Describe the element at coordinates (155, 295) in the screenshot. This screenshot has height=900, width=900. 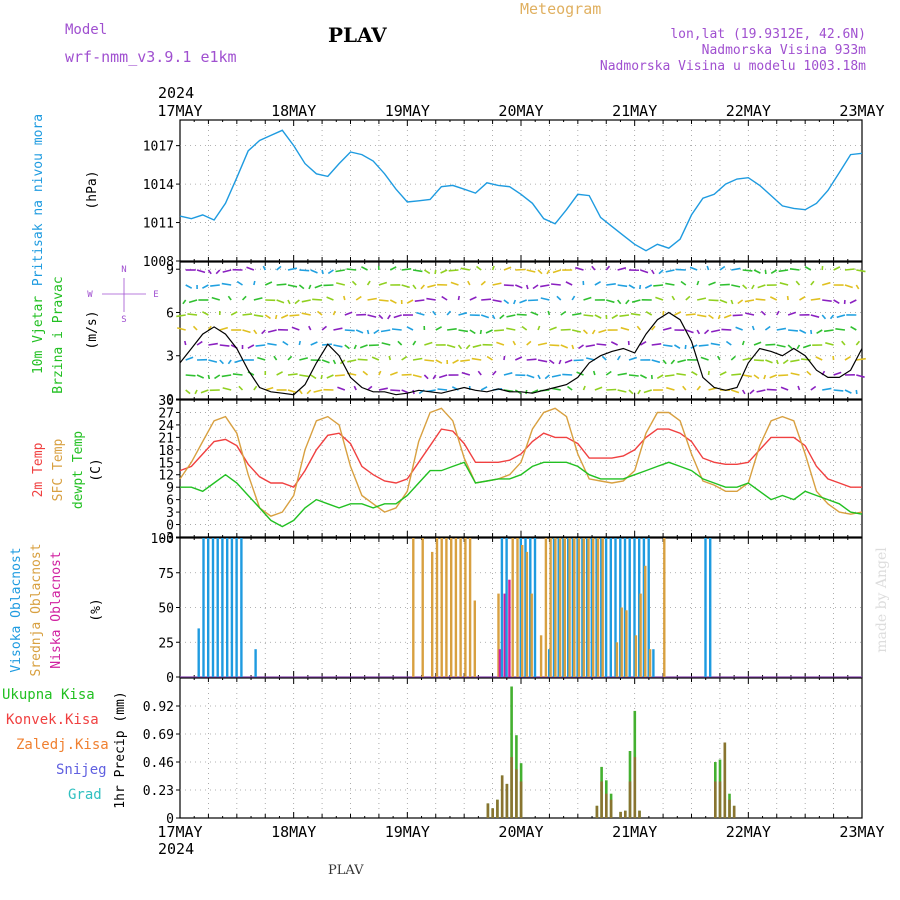
I see `compass-east: E` at that location.